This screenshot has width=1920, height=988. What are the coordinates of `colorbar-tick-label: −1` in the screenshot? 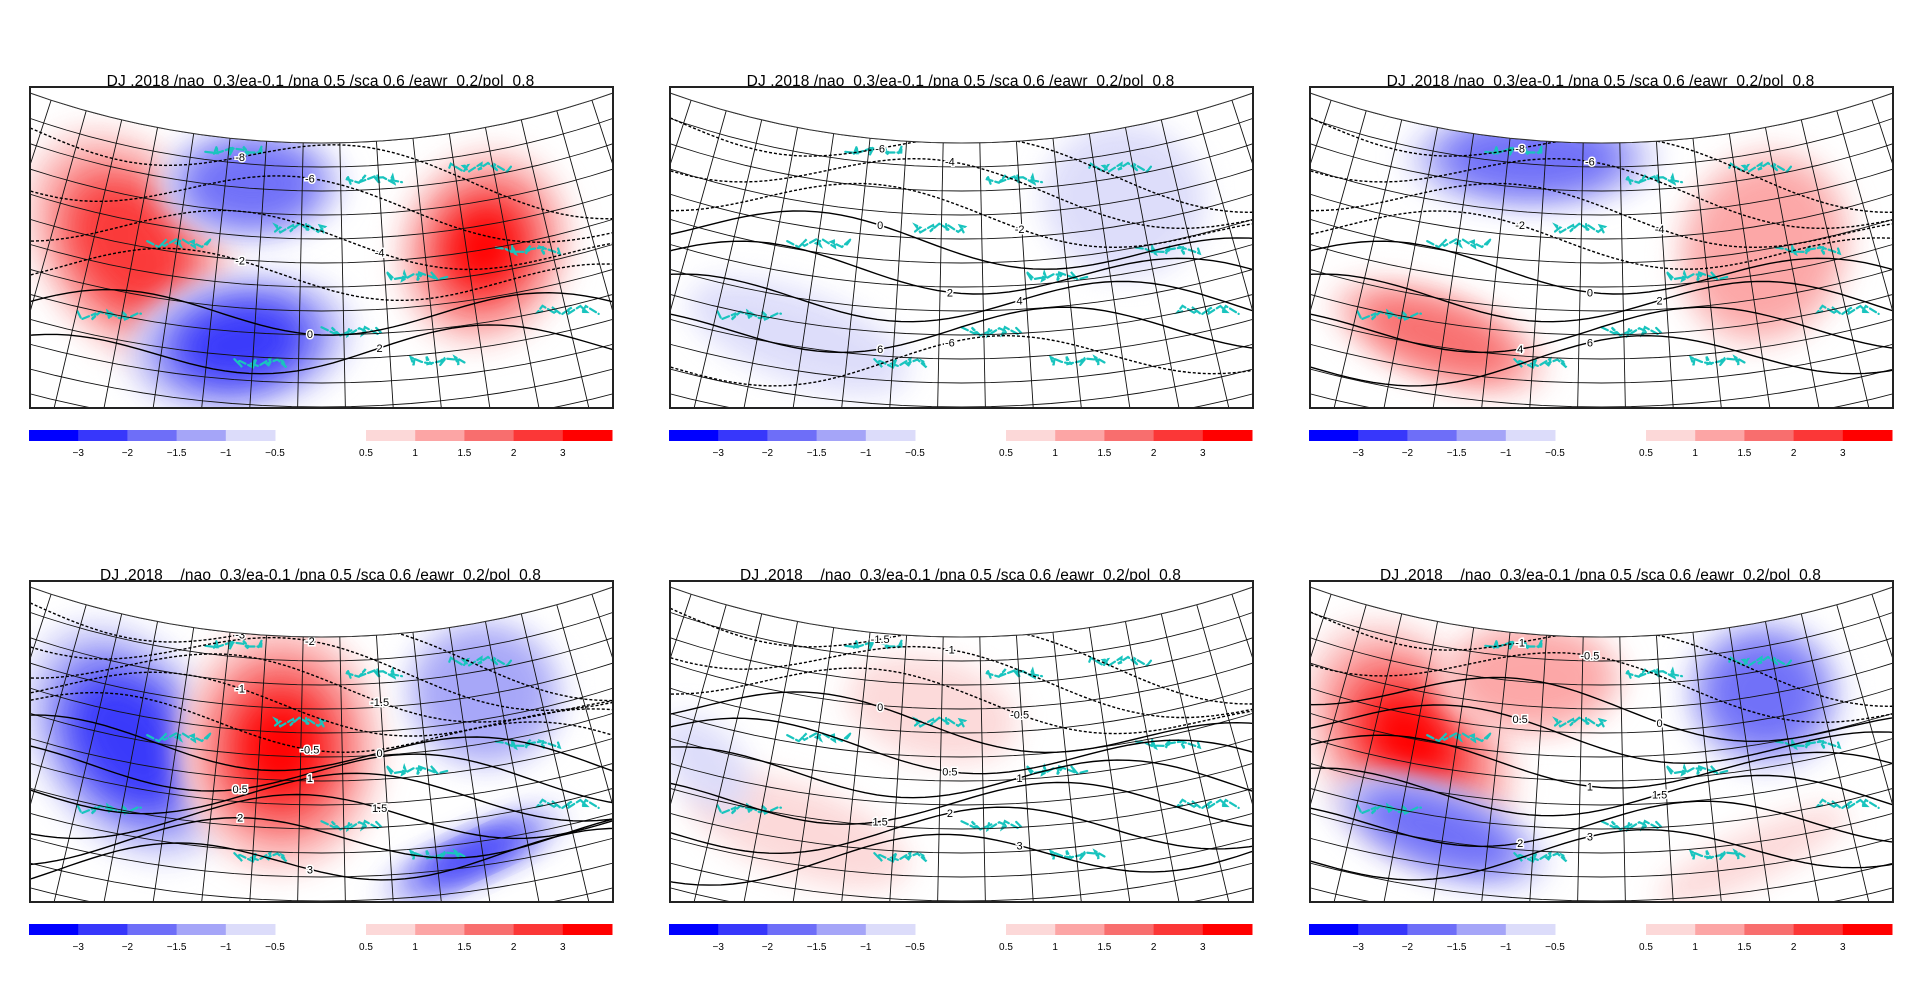 It's located at (226, 947).